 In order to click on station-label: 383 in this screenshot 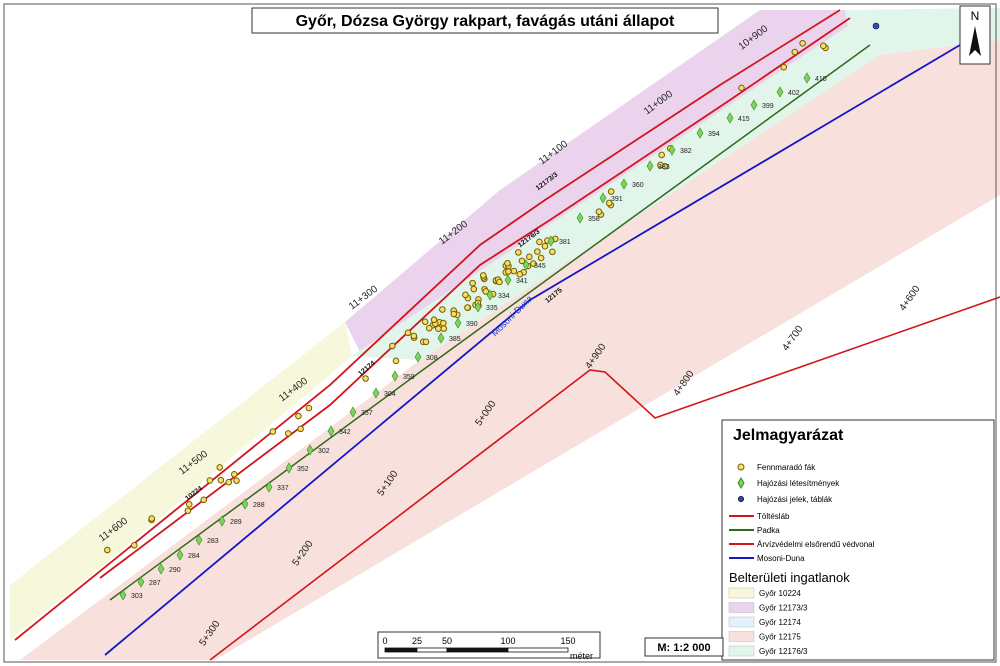, I will do `click(664, 167)`.